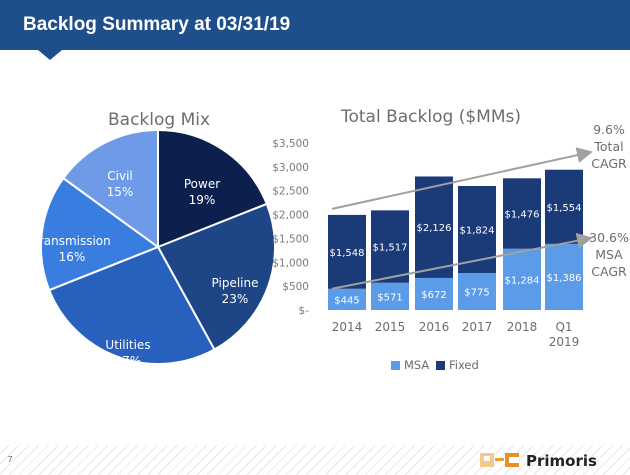  I want to click on data-label-msa: $571, so click(389, 297).